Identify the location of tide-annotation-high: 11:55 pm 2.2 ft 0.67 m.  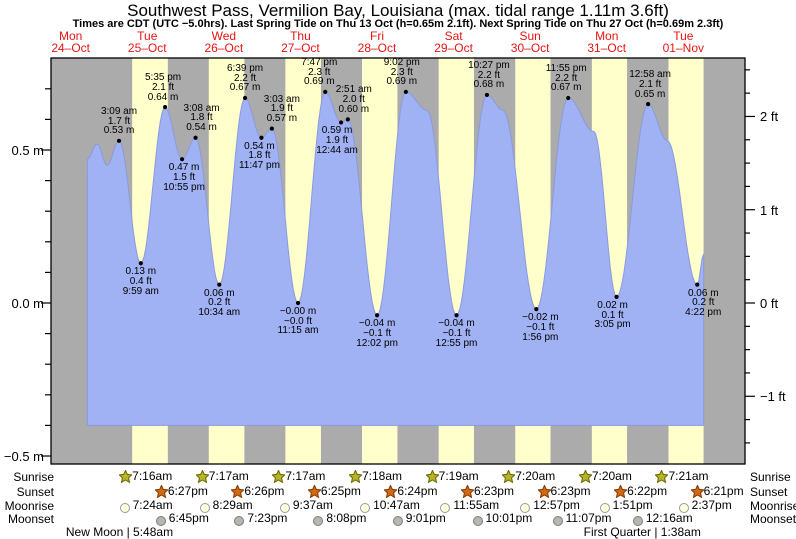
(566, 78).